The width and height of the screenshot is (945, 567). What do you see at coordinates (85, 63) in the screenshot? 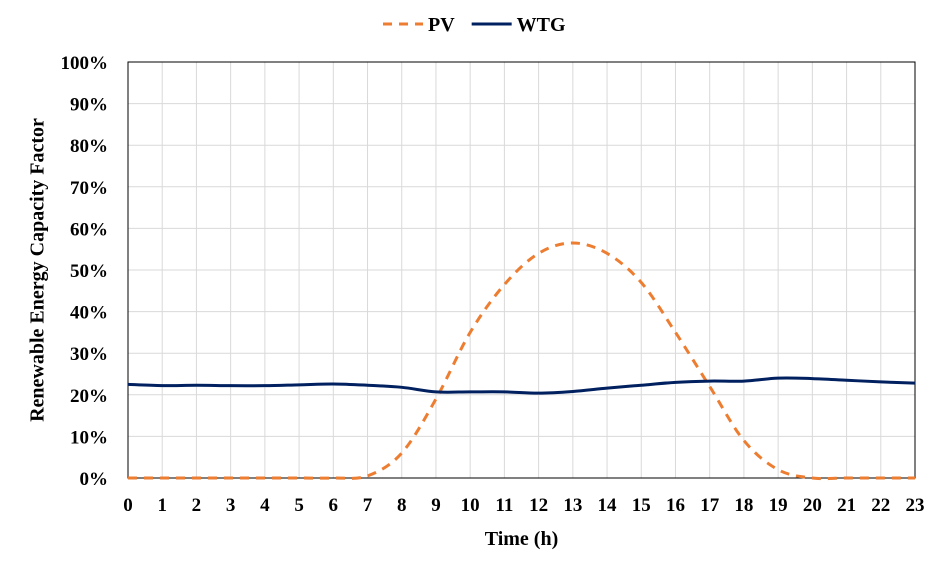
I see `y-tick-label: 100%` at bounding box center [85, 63].